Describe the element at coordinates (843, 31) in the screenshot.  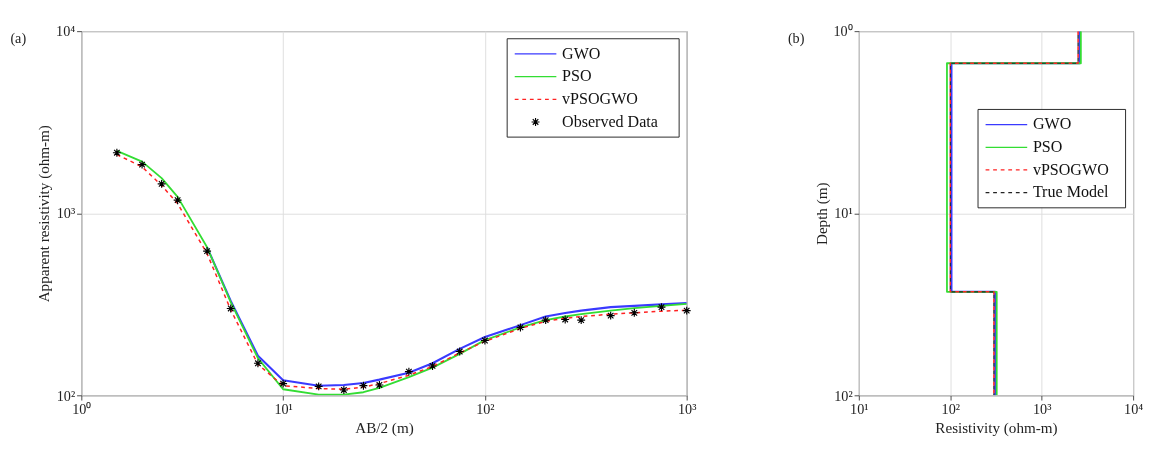
I see `y-tick-label: 10⁰` at that location.